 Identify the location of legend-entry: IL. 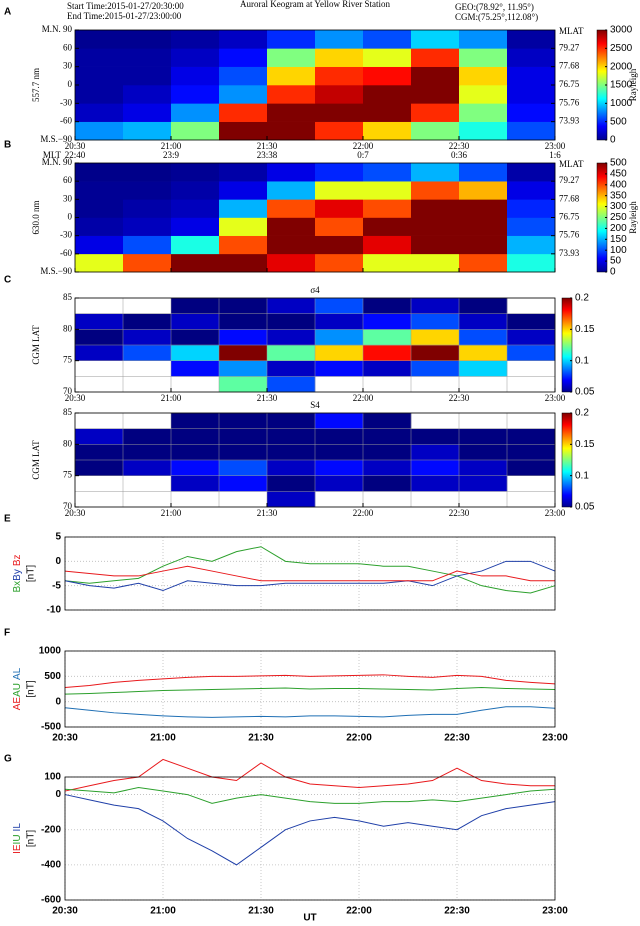
(17, 827).